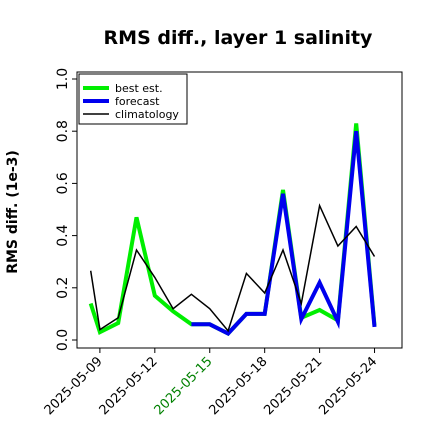  Describe the element at coordinates (63, 235) in the screenshot. I see `y-tick-label: 0.4` at that location.